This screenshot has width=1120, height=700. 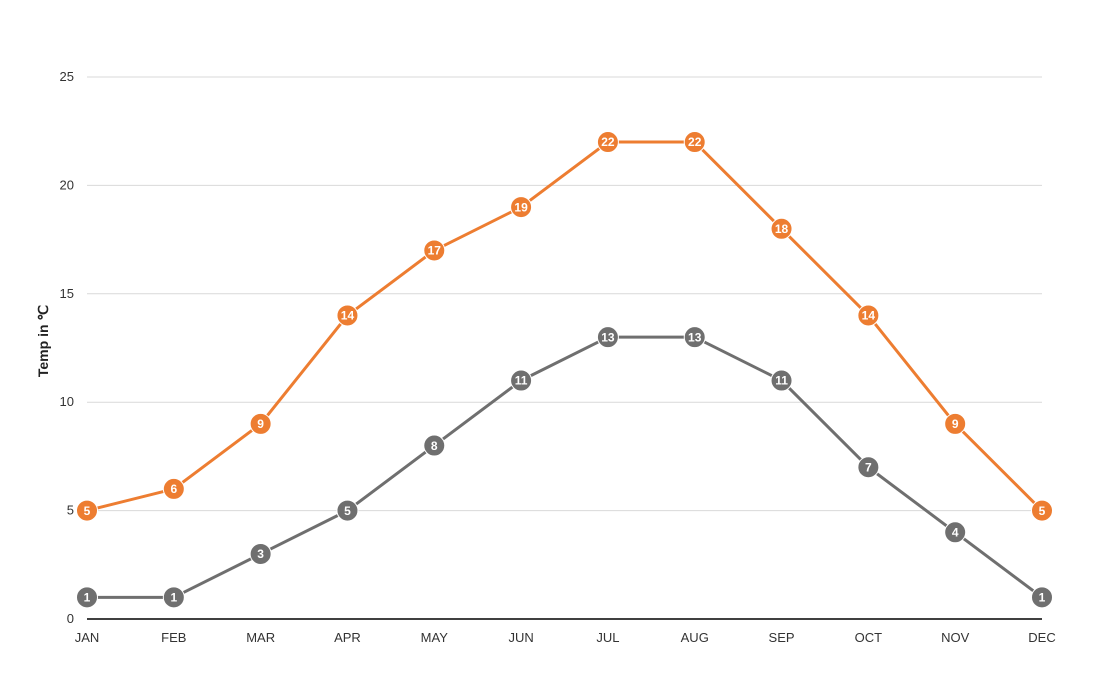 What do you see at coordinates (67, 347) in the screenshot?
I see `y-axis-ticks: 0 5 10 15 20 25` at bounding box center [67, 347].